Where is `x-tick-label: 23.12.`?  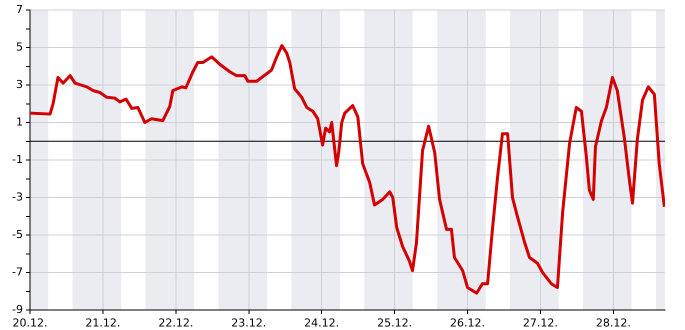 x-tick-label: 23.12. is located at coordinates (248, 323).